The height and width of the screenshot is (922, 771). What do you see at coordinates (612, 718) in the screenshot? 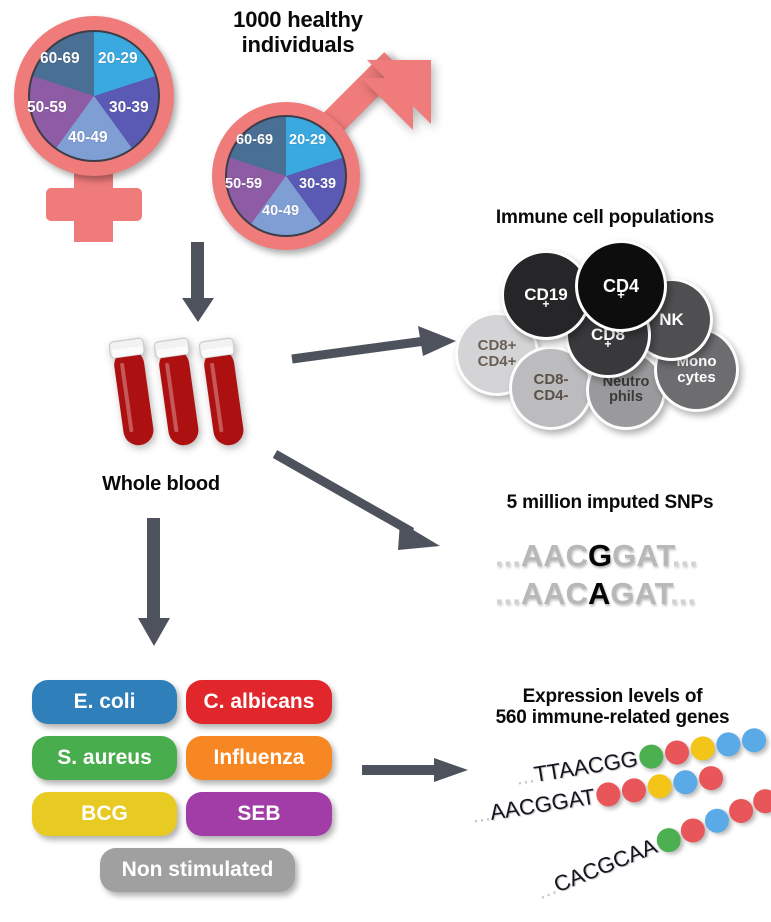
I see `expression-title-line2: 560 immune-related genes` at bounding box center [612, 718].